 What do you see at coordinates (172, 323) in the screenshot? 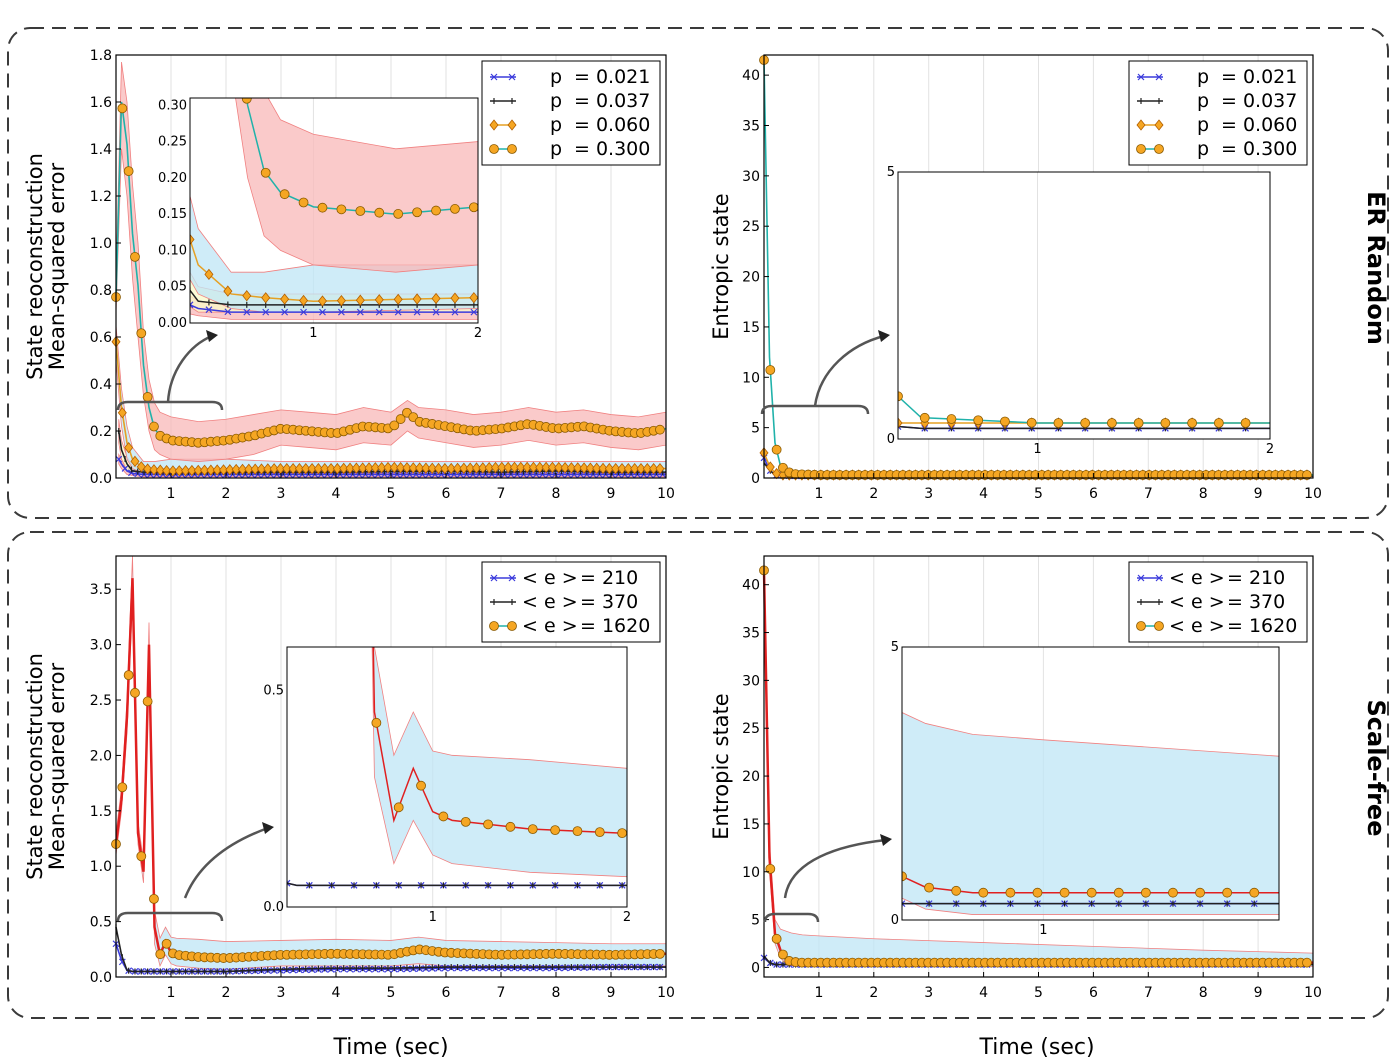
I see `inset-y-tick-label: 0.00` at bounding box center [172, 323].